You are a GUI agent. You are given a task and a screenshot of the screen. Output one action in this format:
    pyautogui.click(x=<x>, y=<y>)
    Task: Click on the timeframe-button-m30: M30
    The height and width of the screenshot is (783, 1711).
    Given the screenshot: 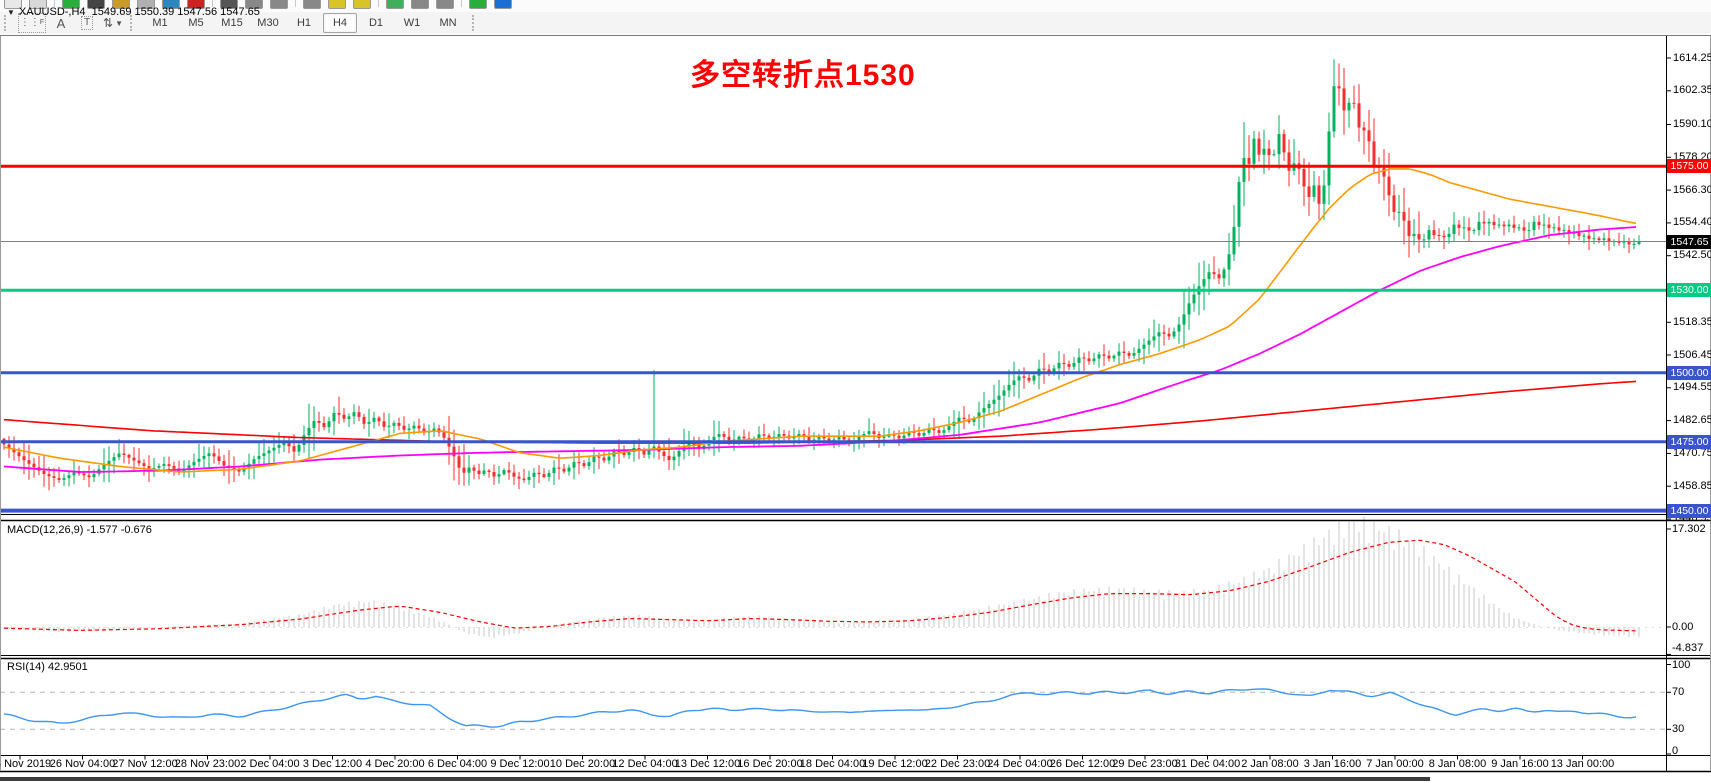 What is the action you would take?
    pyautogui.click(x=268, y=23)
    